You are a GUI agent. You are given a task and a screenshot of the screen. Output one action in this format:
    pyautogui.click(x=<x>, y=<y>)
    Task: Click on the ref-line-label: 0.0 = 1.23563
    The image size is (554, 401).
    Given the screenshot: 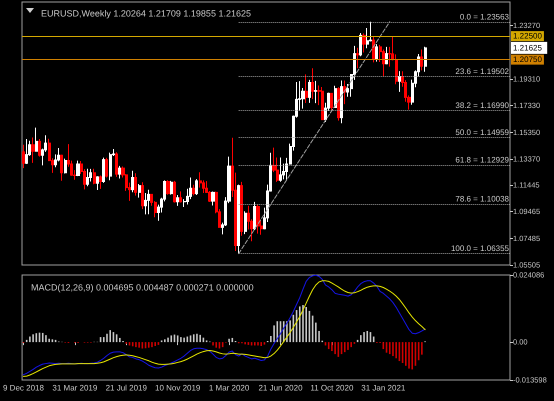 What is the action you would take?
    pyautogui.click(x=485, y=17)
    